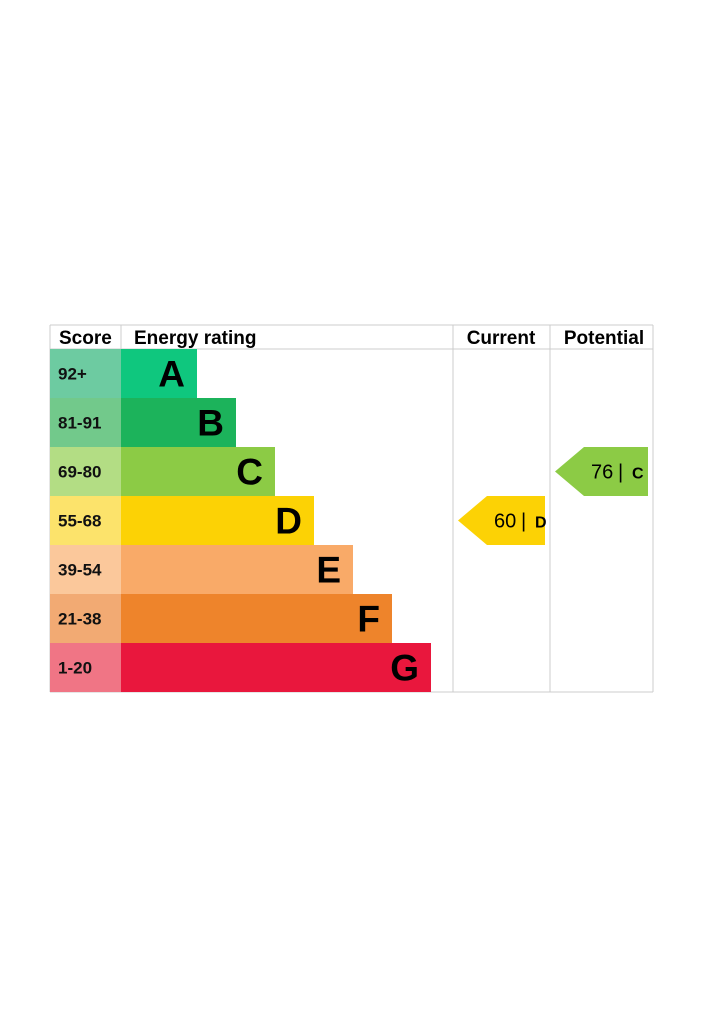 The width and height of the screenshot is (715, 1033). I want to click on score-cell-a, so click(85, 373).